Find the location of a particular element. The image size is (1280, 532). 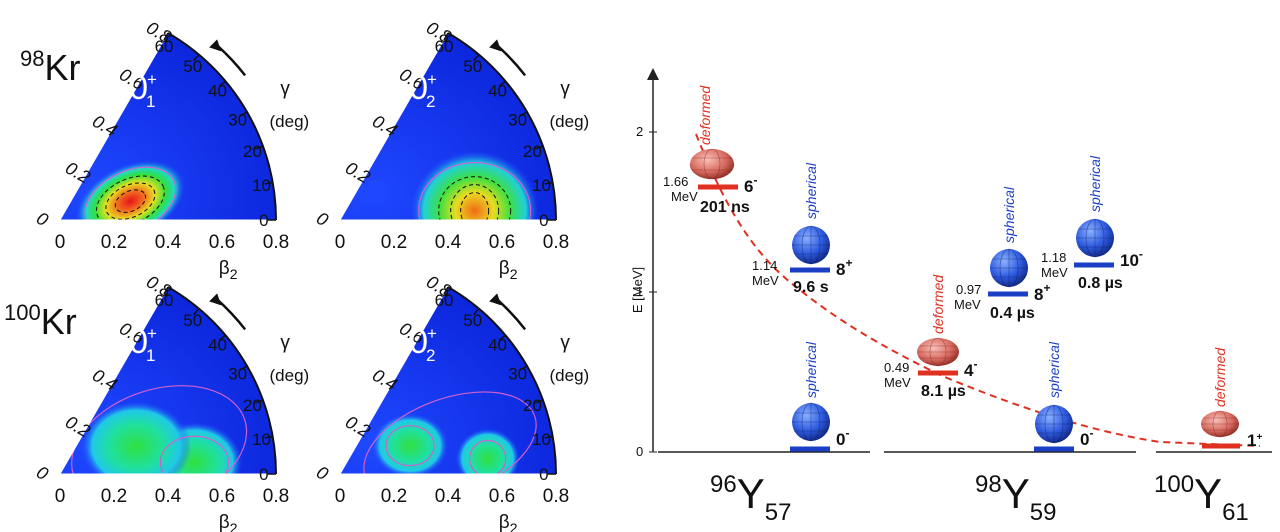

tick-label-1: 1 is located at coordinates (639, 291).